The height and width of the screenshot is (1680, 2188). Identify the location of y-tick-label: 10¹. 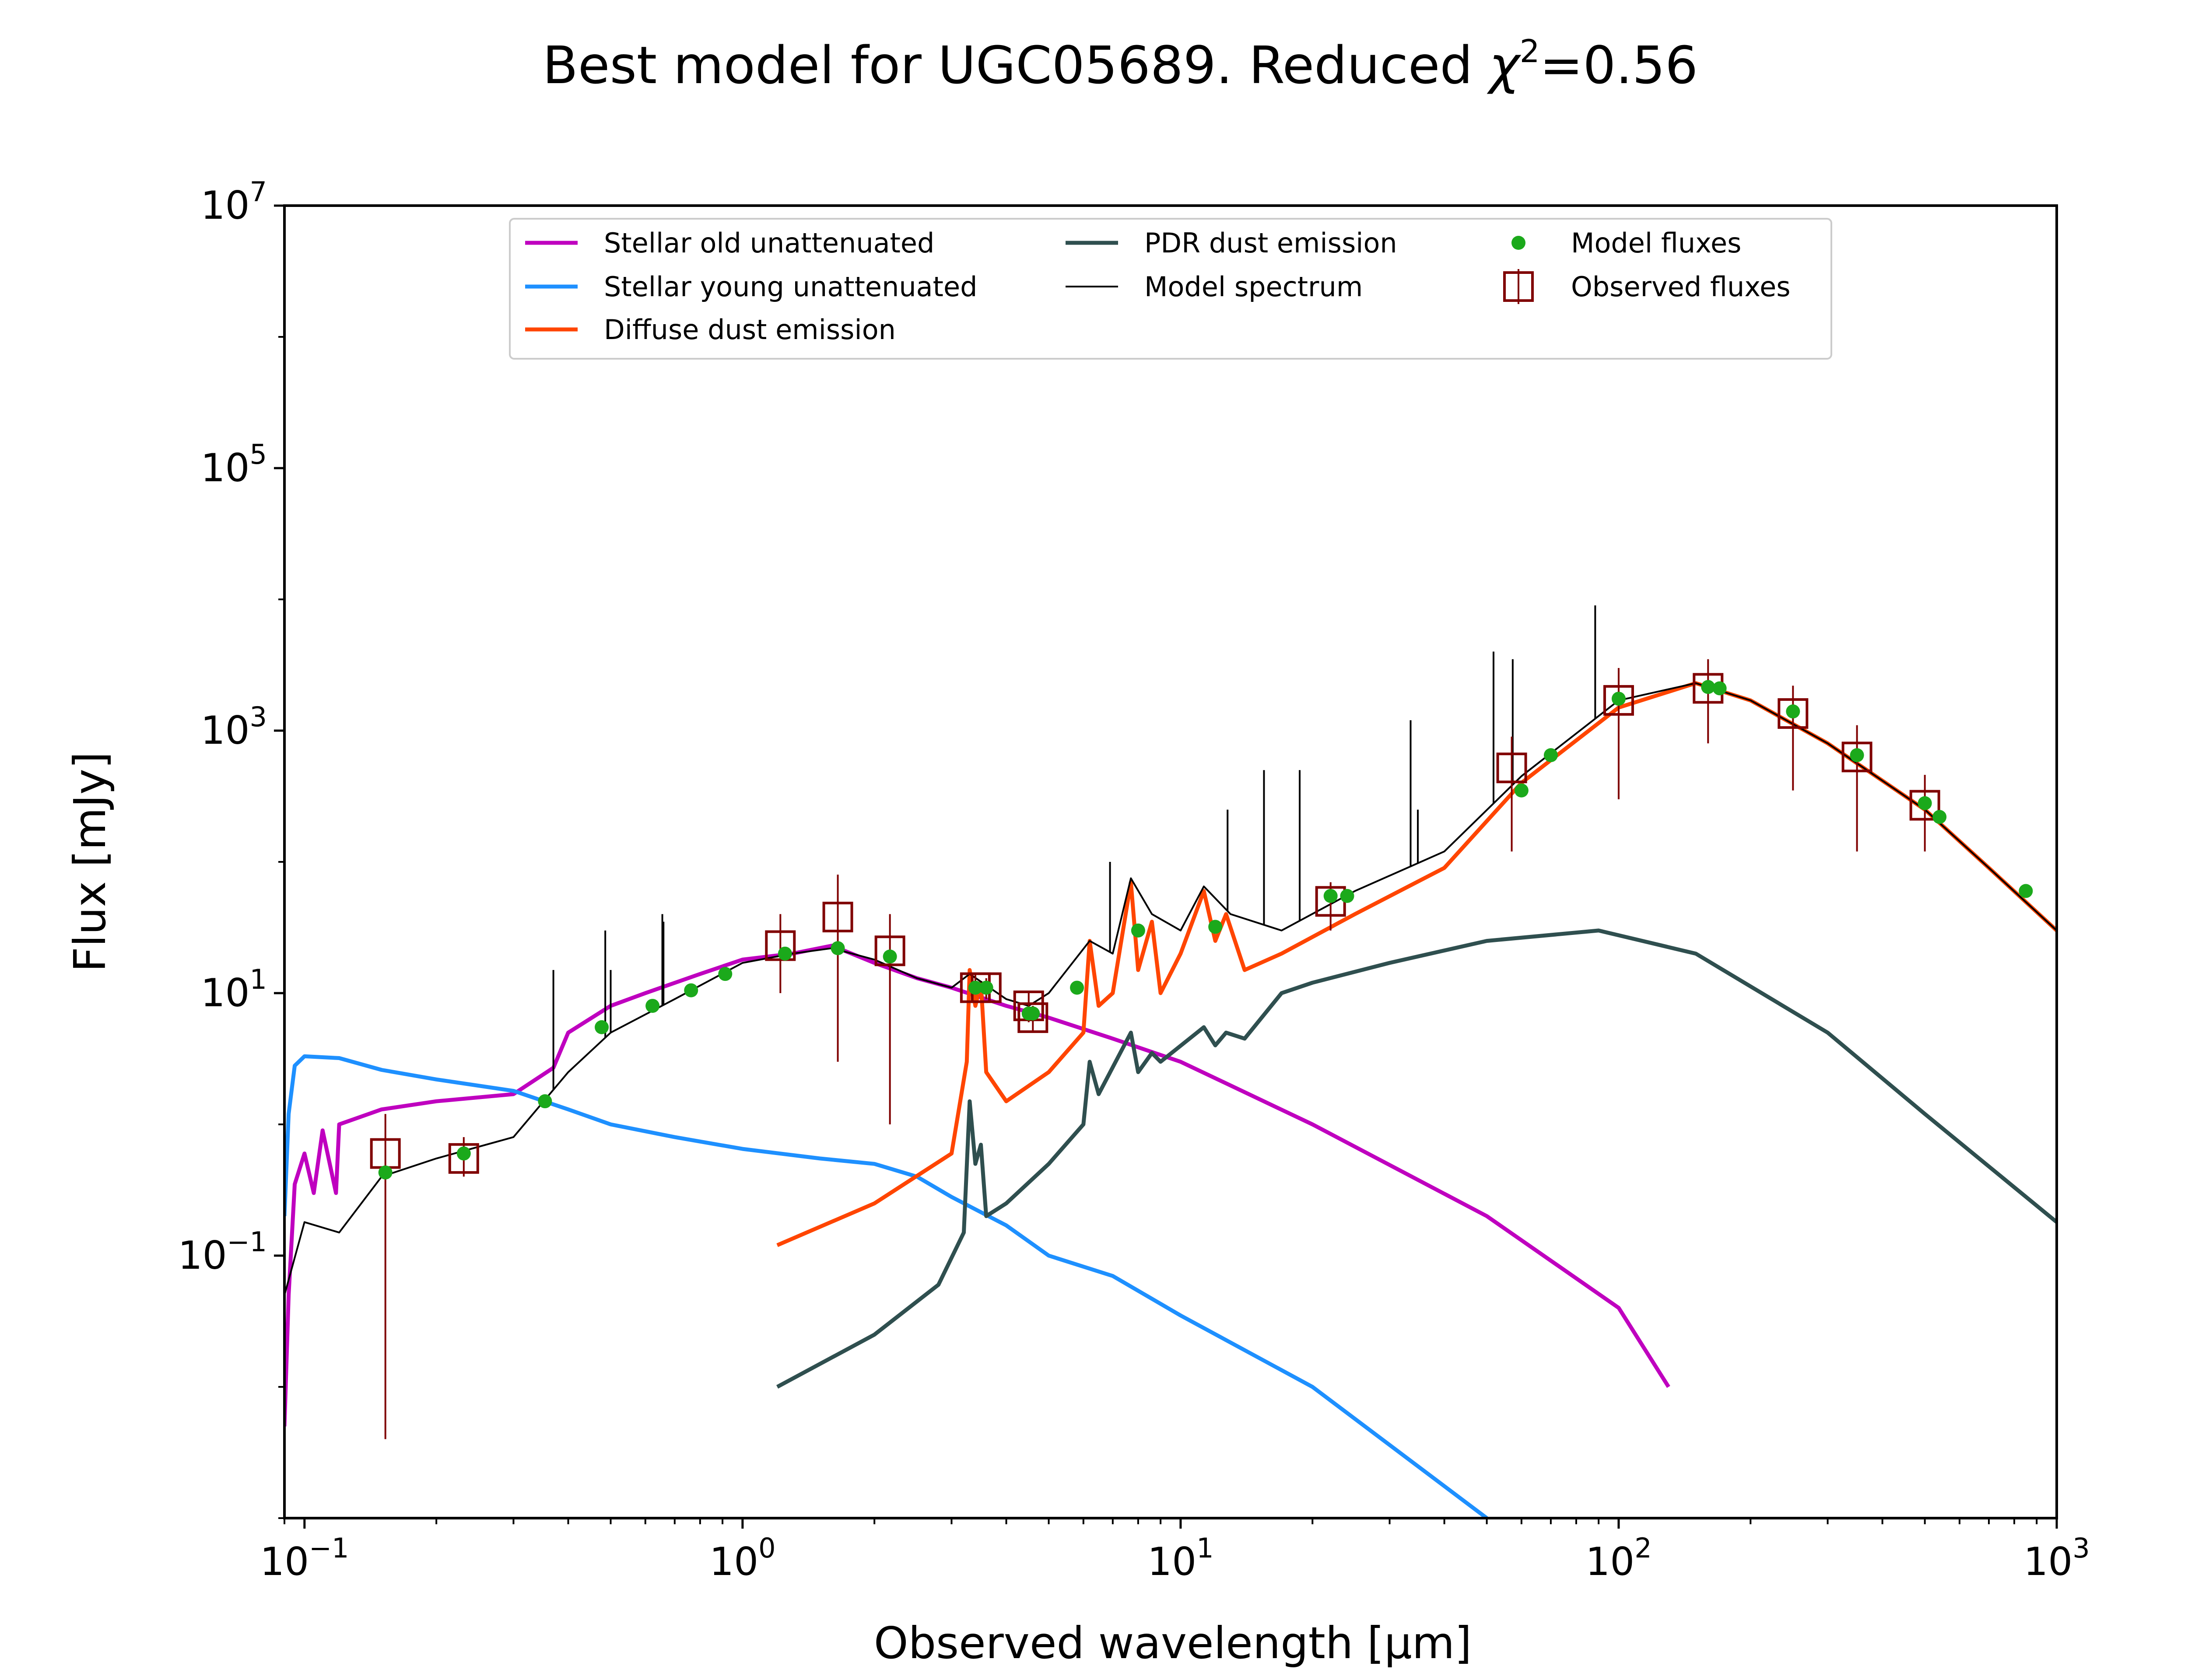
(234, 989).